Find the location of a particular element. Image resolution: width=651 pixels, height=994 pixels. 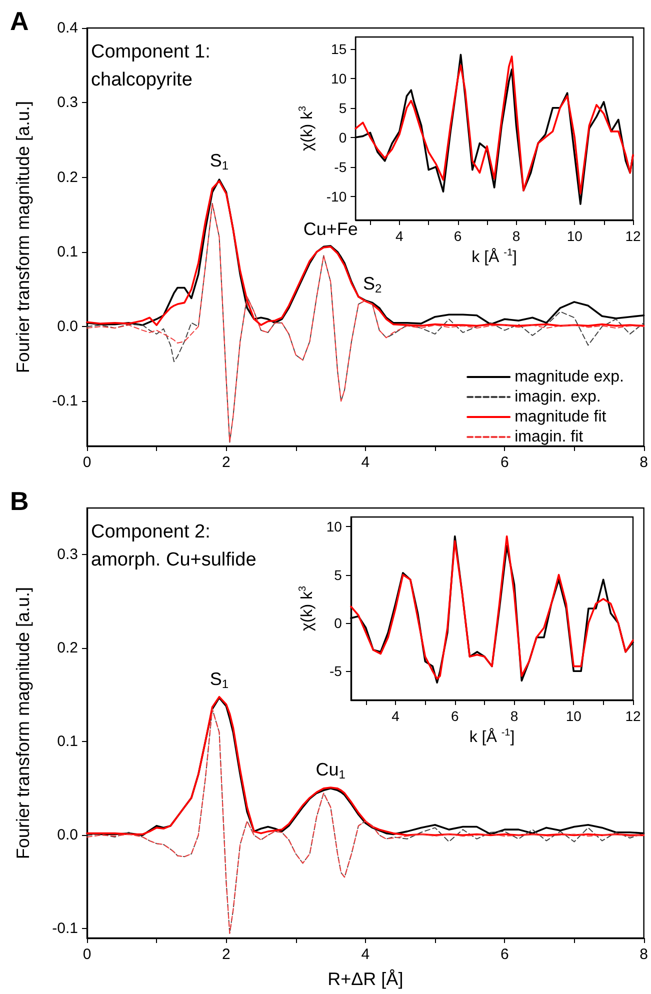

text: B is located at coordinates (19, 501).